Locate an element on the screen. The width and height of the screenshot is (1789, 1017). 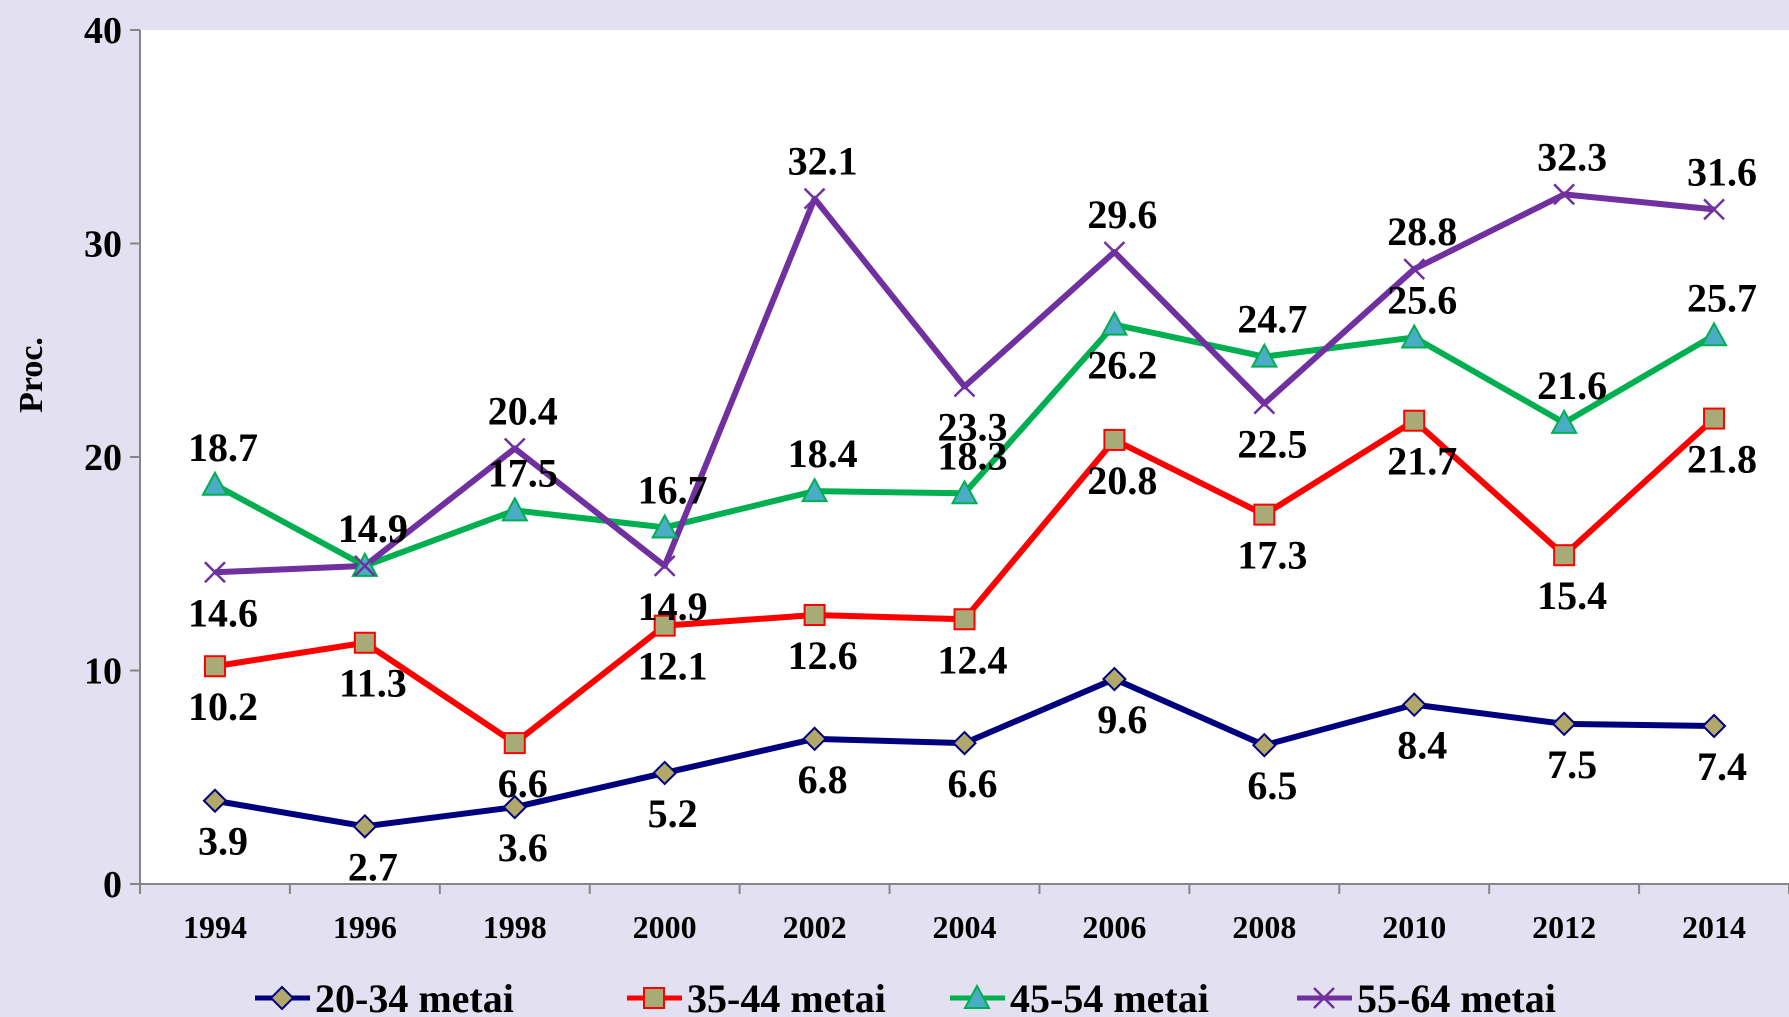
x-tick-label: 1994 is located at coordinates (215, 927).